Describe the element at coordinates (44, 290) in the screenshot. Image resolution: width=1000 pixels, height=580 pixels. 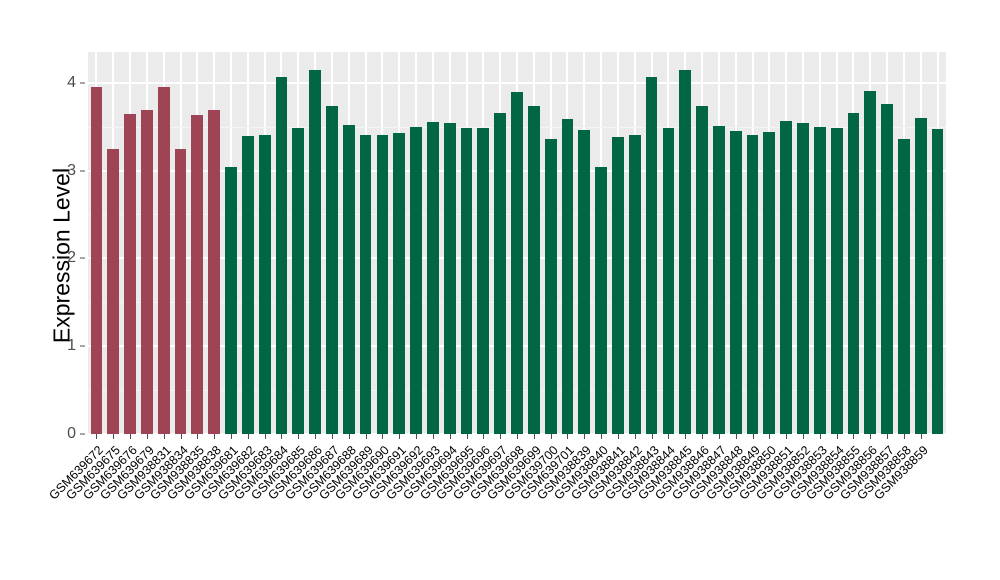
I see `y-axis: 0 1 2 3 4` at that location.